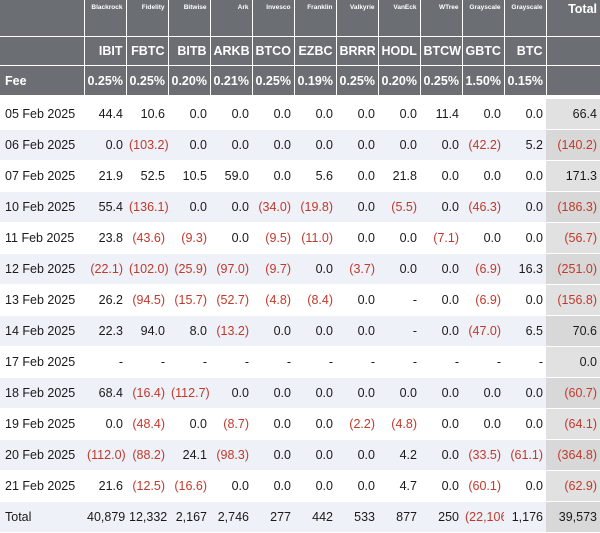 This screenshot has height=533, width=600. I want to click on flow-cell-ibit: 21.6, so click(105, 486).